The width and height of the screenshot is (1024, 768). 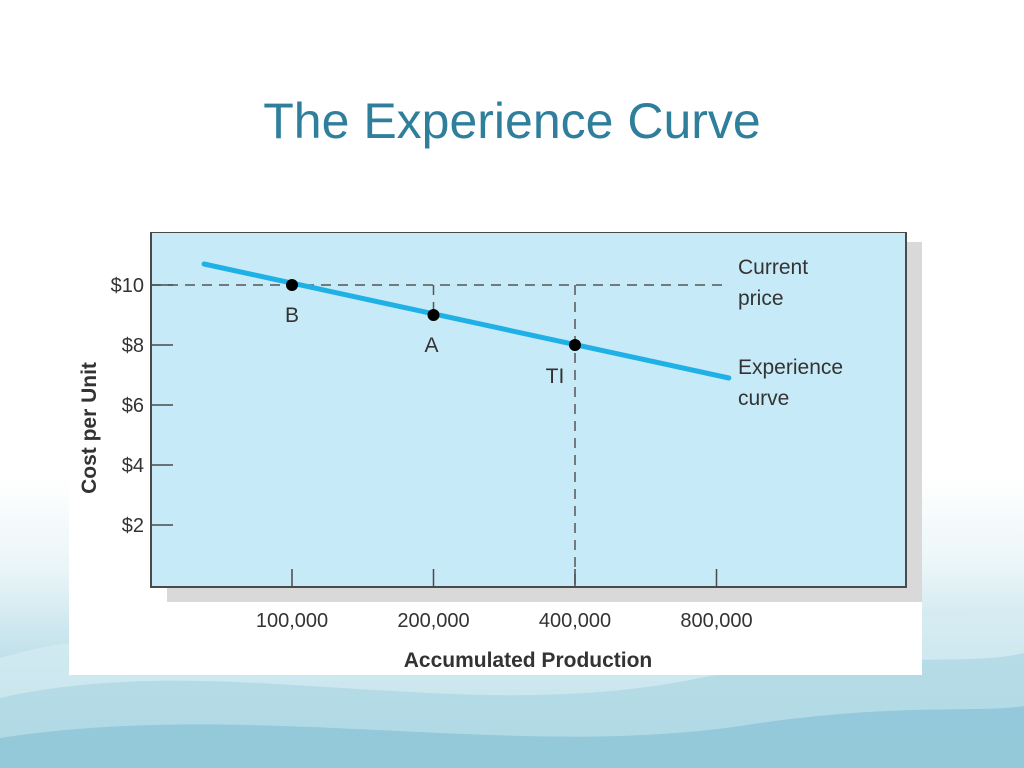 What do you see at coordinates (763, 398) in the screenshot?
I see `experience-curve-label: curve` at bounding box center [763, 398].